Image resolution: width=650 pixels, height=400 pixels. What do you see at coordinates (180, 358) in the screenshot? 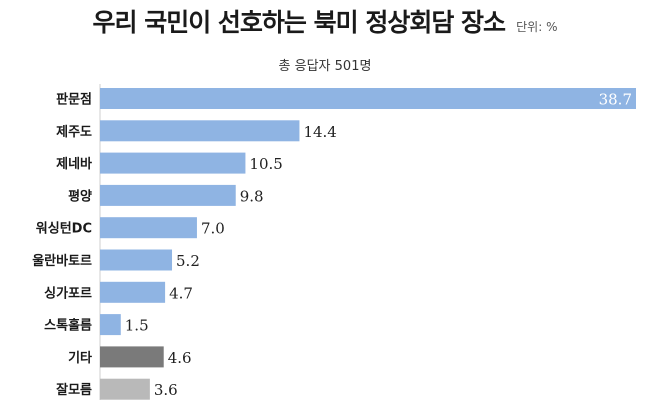
I see `value-label: 4.6` at bounding box center [180, 358].